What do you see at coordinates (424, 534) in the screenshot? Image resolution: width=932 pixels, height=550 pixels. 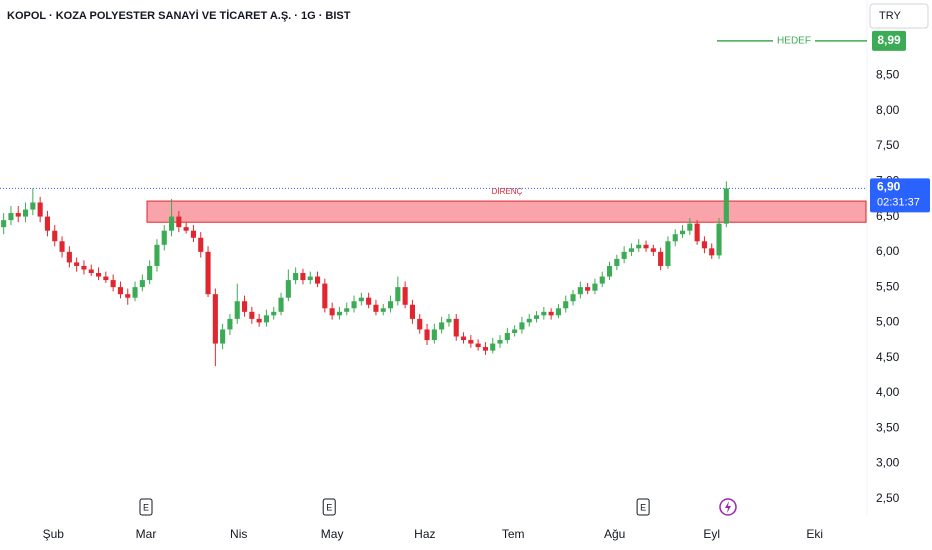 I see `x-tick-label: Haz` at bounding box center [424, 534].